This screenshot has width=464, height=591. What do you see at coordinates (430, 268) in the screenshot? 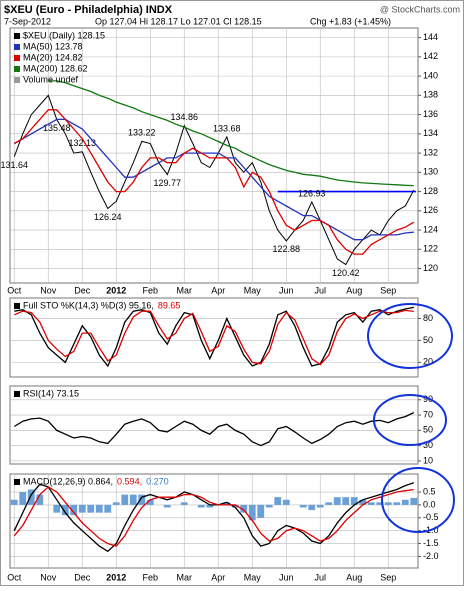
I see `y-tick-label: 120` at bounding box center [430, 268].